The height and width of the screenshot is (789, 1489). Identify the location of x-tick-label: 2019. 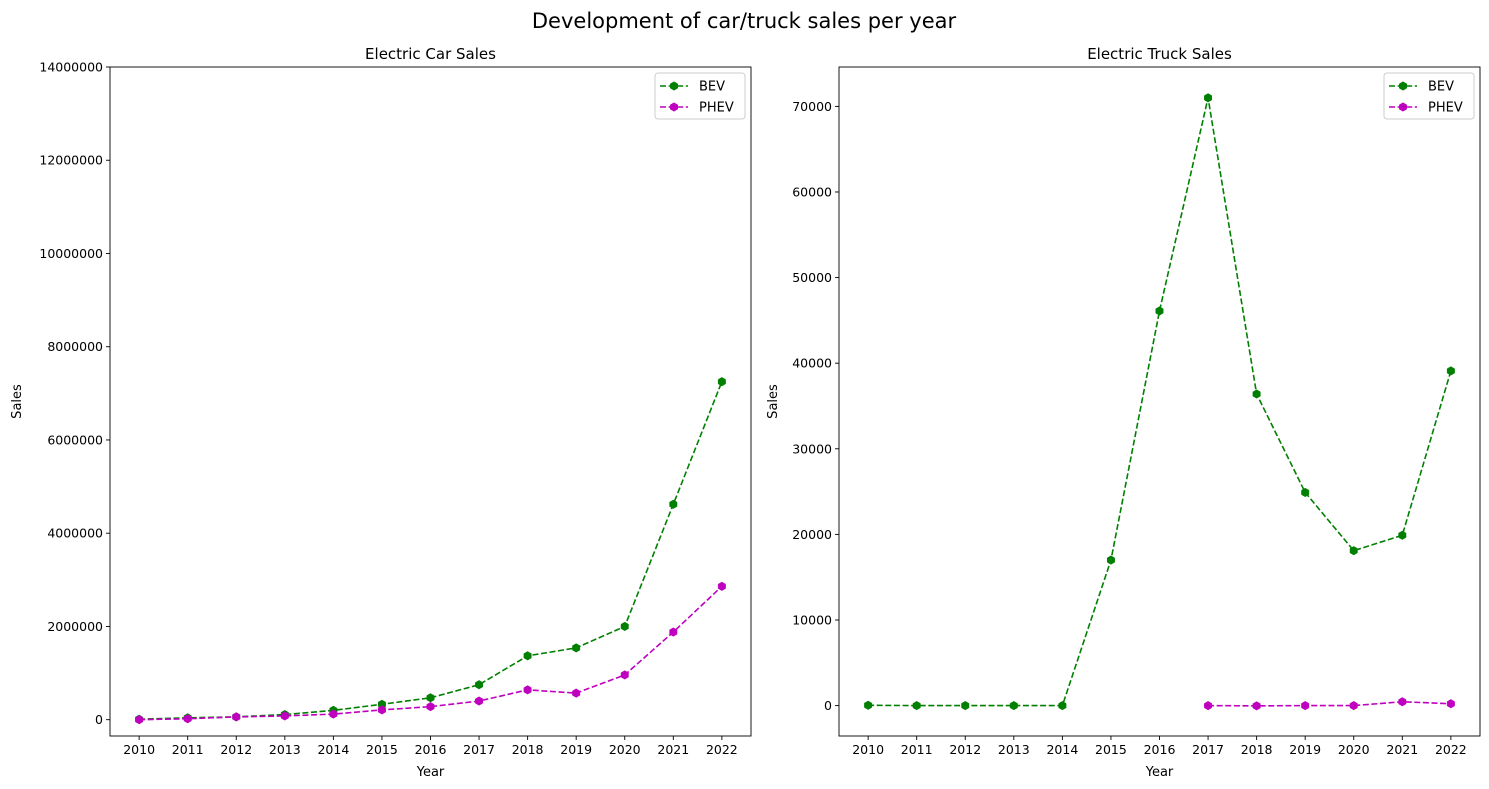
(576, 749).